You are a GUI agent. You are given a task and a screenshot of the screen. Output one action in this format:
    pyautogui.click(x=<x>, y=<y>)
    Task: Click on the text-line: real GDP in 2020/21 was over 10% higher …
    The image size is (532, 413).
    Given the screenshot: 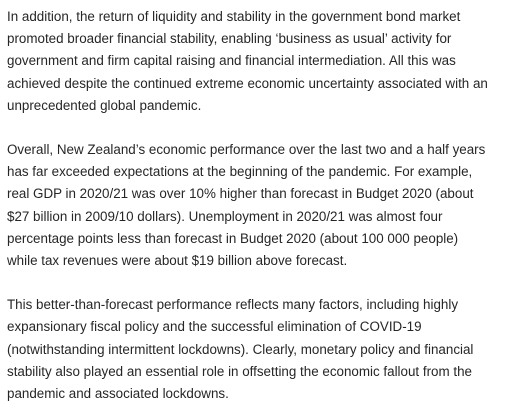 What is the action you would take?
    pyautogui.click(x=240, y=194)
    